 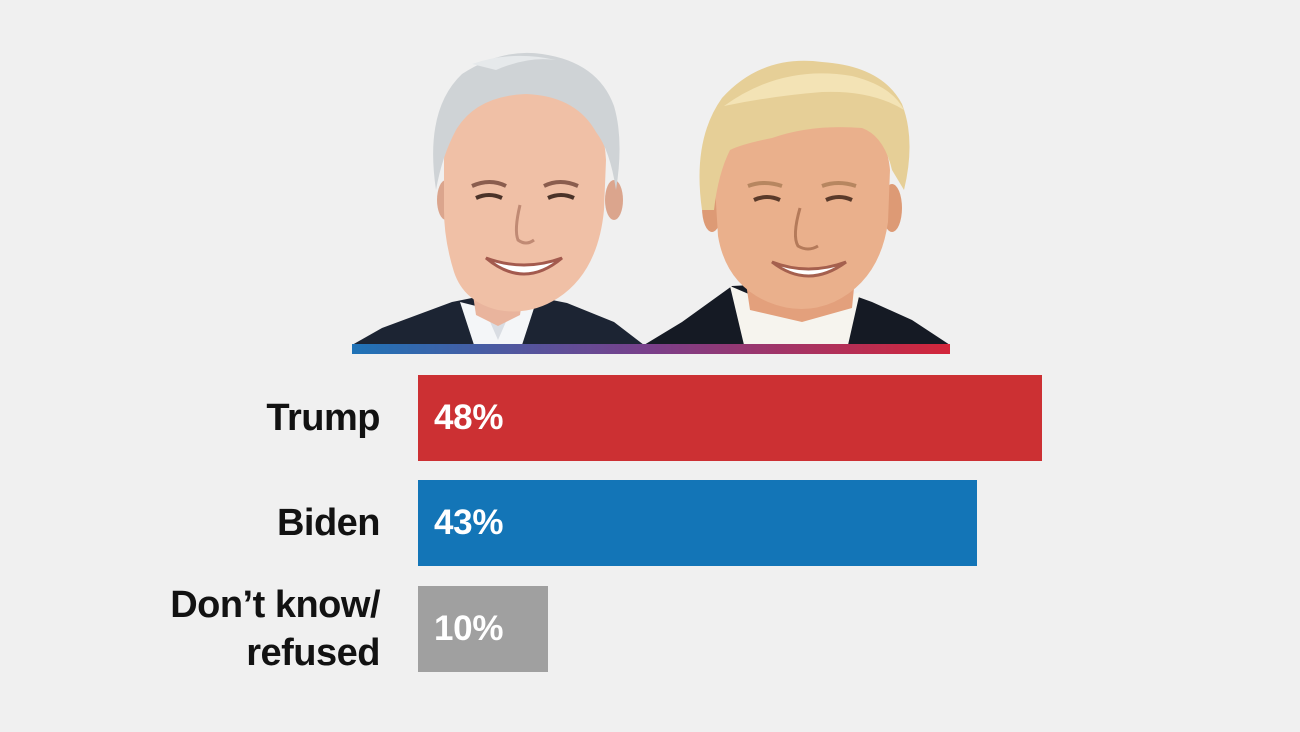 What do you see at coordinates (469, 628) in the screenshot?
I see `bar-value-label: 10%` at bounding box center [469, 628].